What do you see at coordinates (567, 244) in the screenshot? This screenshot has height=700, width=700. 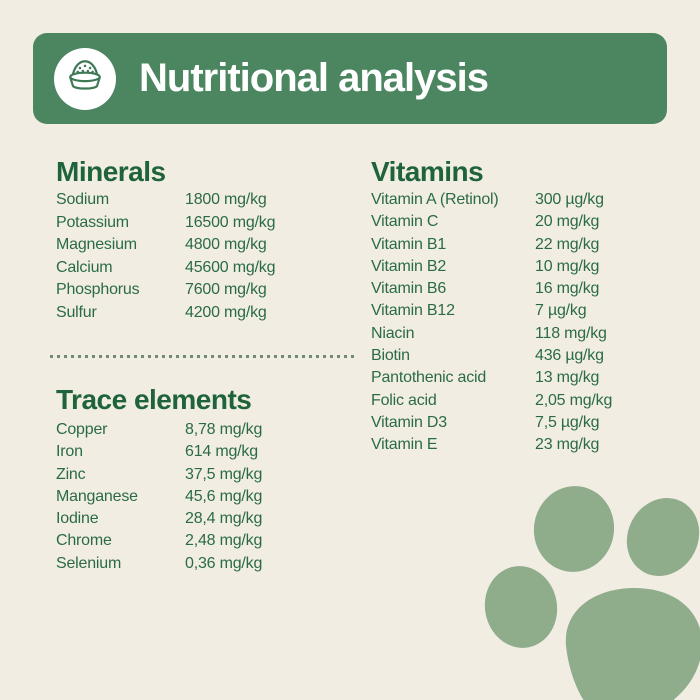 I see `row-value: 22 mg/kg` at bounding box center [567, 244].